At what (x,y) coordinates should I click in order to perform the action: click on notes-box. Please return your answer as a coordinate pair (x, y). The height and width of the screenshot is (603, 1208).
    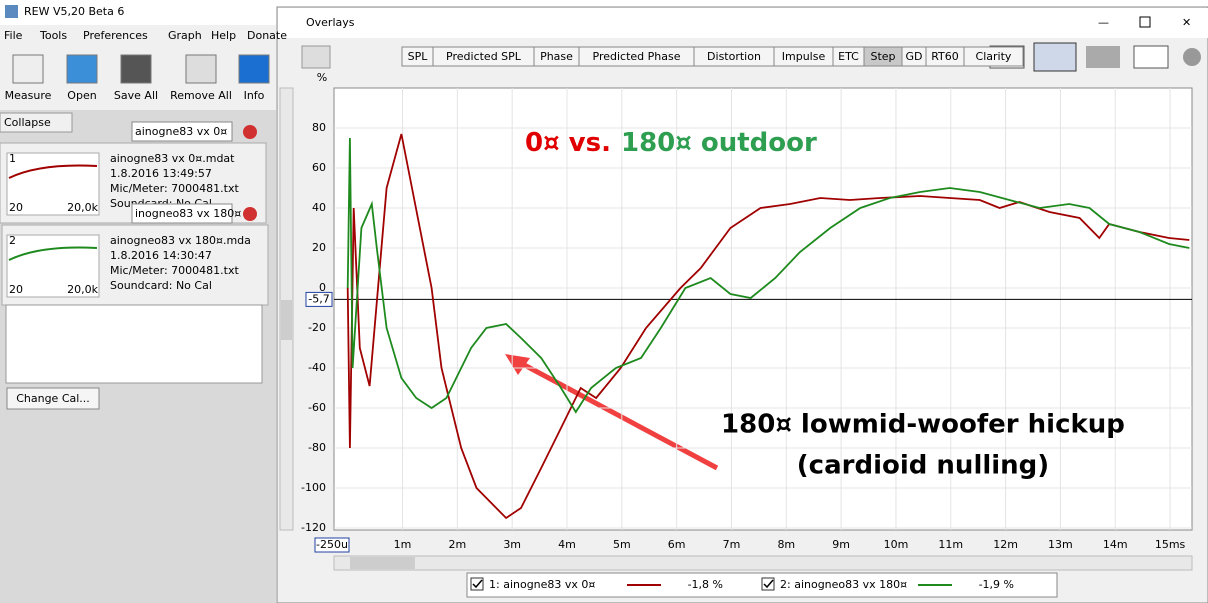
    Looking at the image, I should click on (134, 344).